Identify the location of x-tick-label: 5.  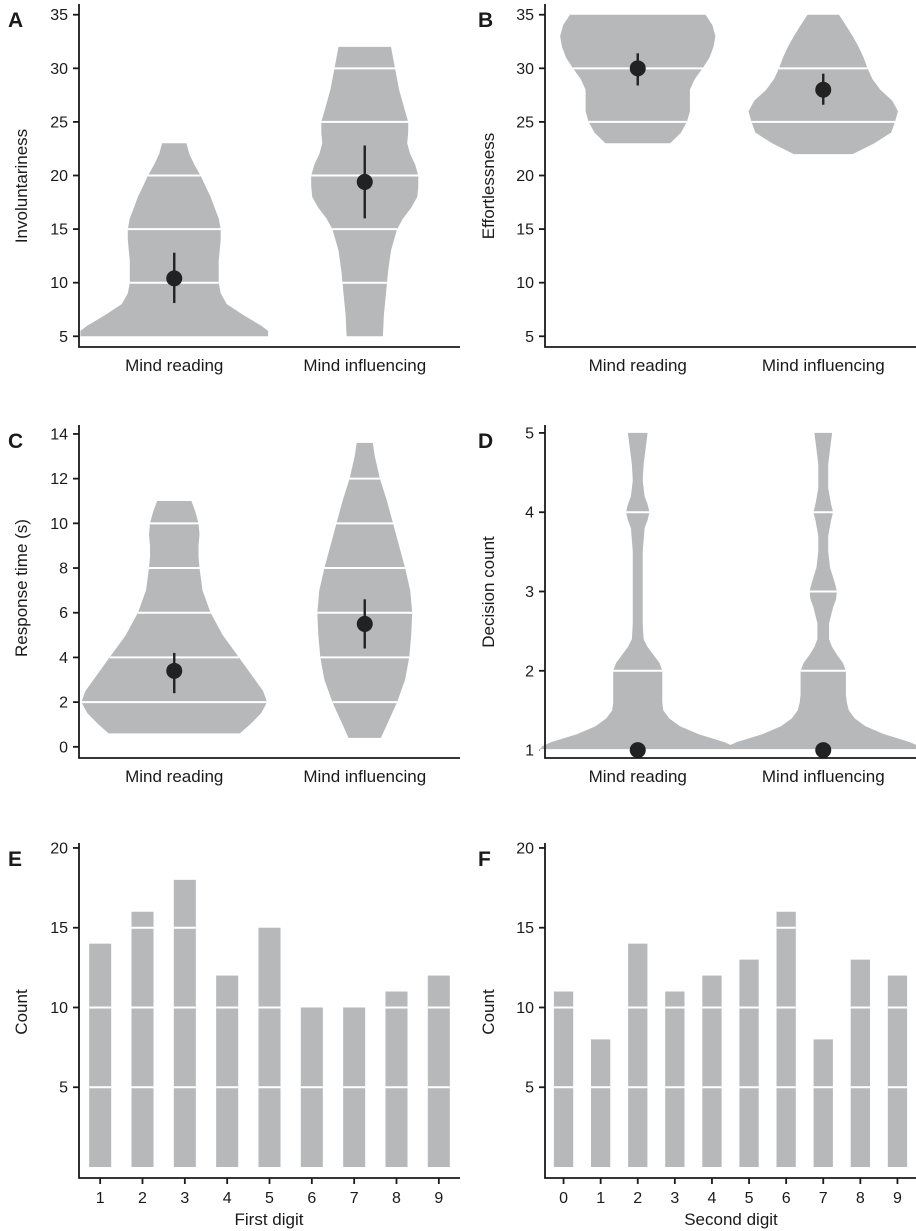
(269, 1198).